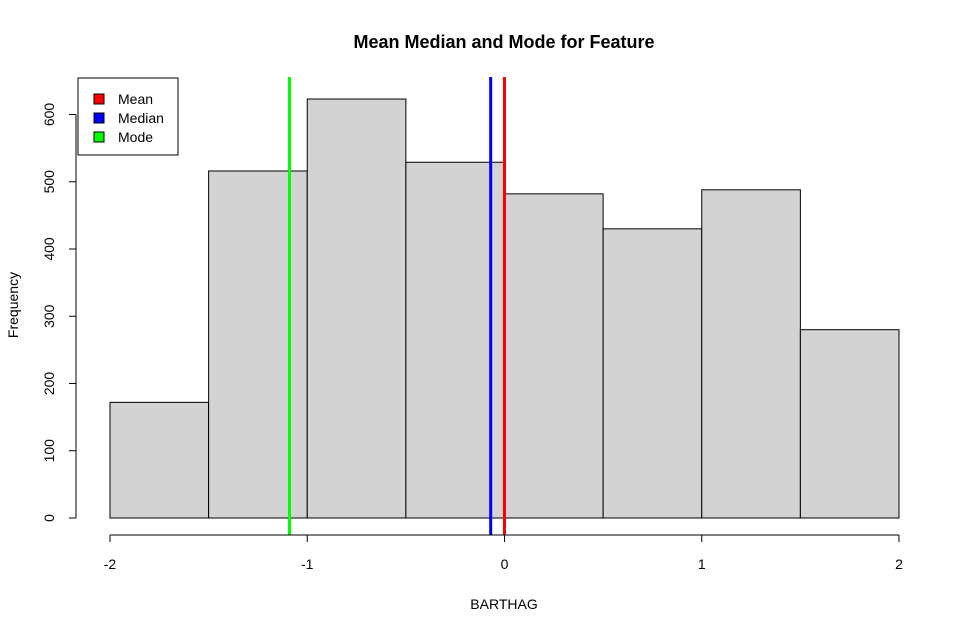  I want to click on x-tick-label: 2, so click(899, 564).